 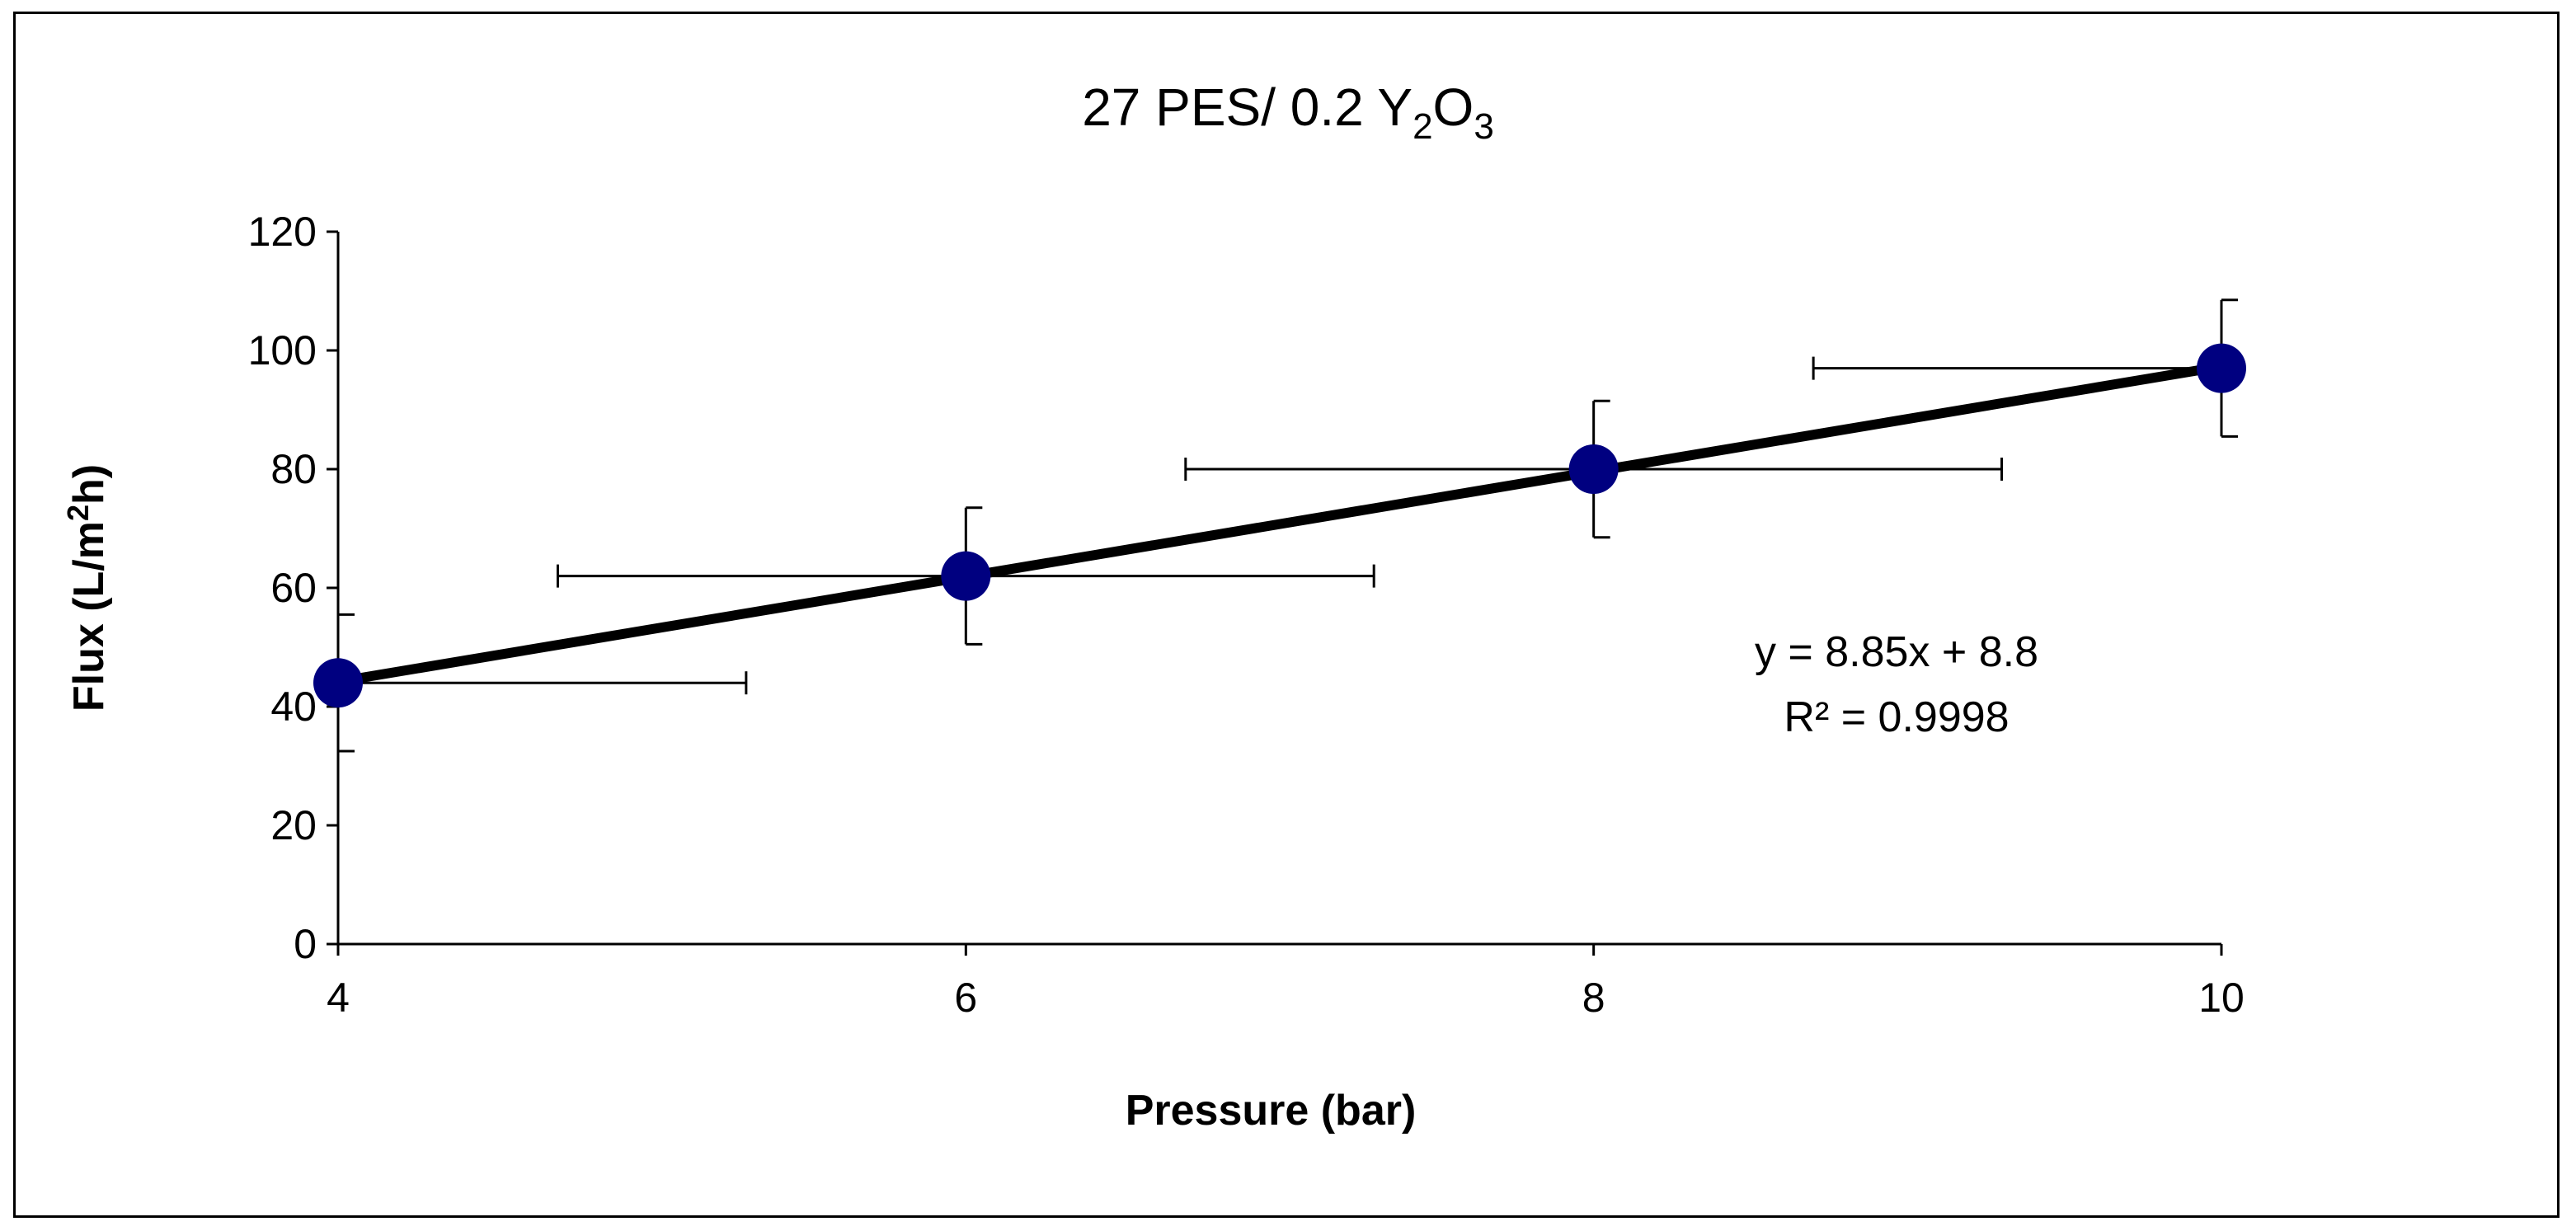 I want to click on y-ticks: 0 20 40 60 80 100 120, so click(x=293, y=588).